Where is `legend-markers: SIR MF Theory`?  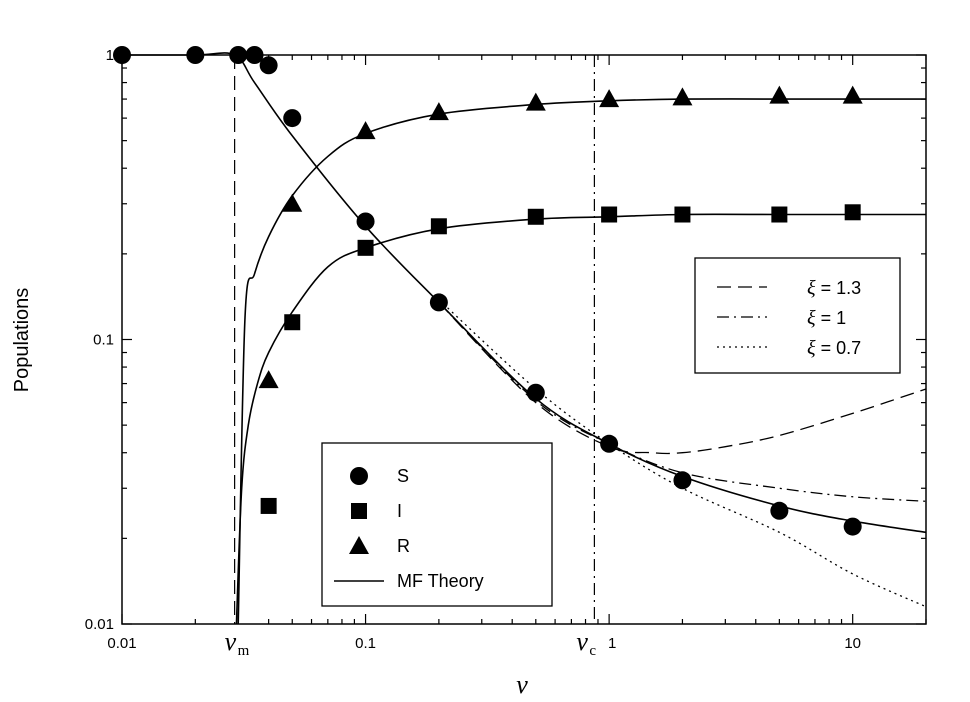
legend-markers: SIR MF Theory is located at coordinates (437, 524).